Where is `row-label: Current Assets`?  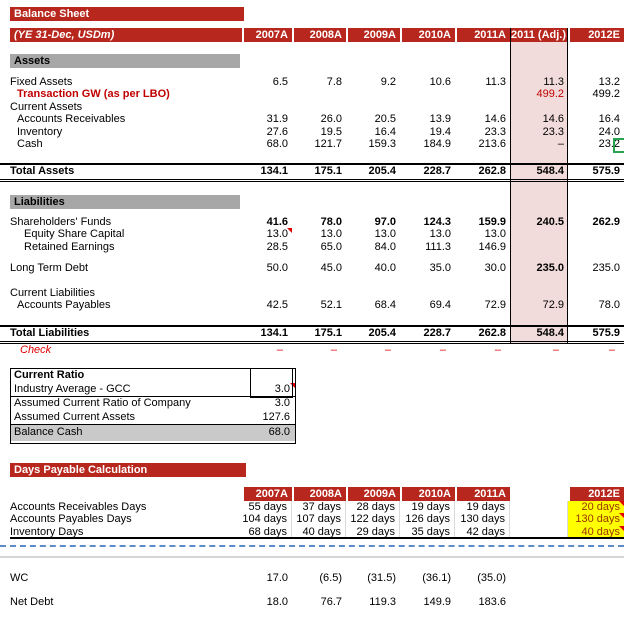
row-label: Current Assets is located at coordinates (46, 106).